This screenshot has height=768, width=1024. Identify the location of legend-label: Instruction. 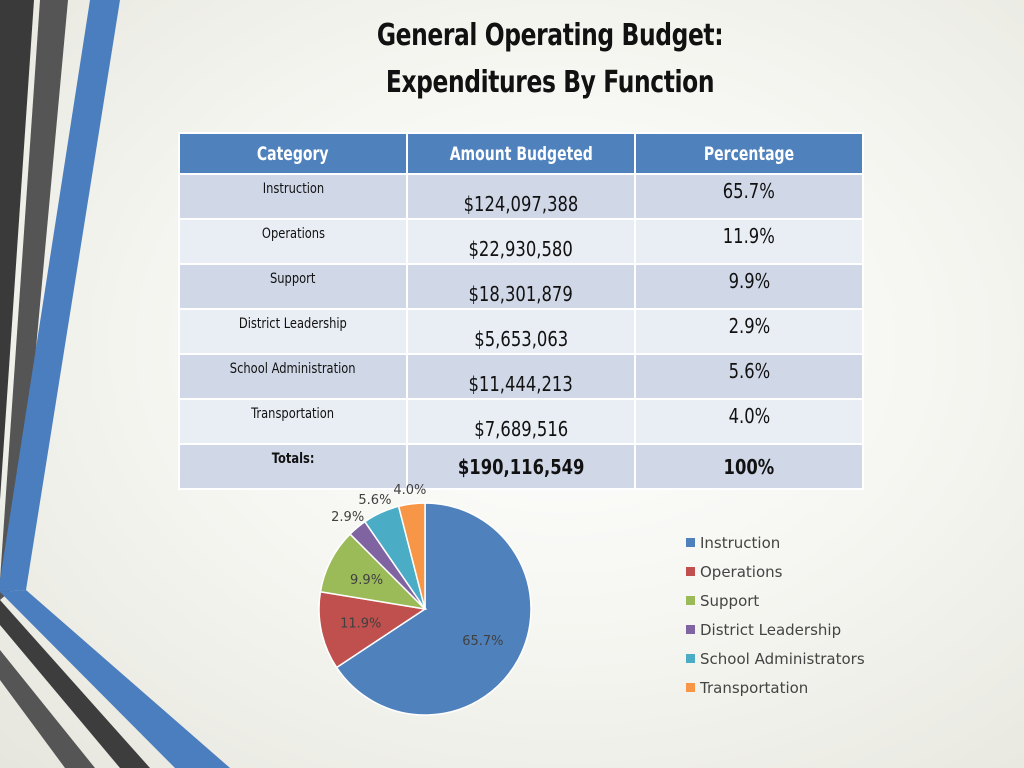
(740, 542).